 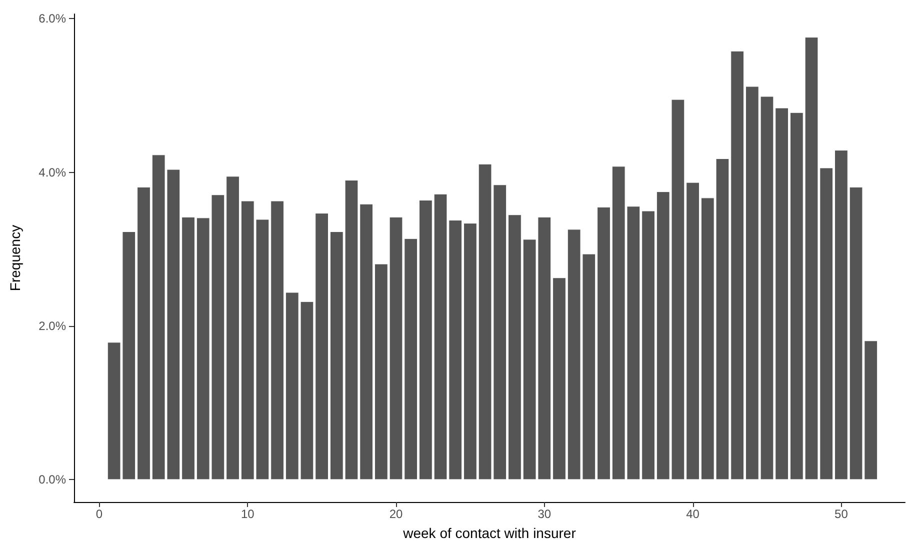 What do you see at coordinates (52, 479) in the screenshot?
I see `y-tick-label: 0.0%` at bounding box center [52, 479].